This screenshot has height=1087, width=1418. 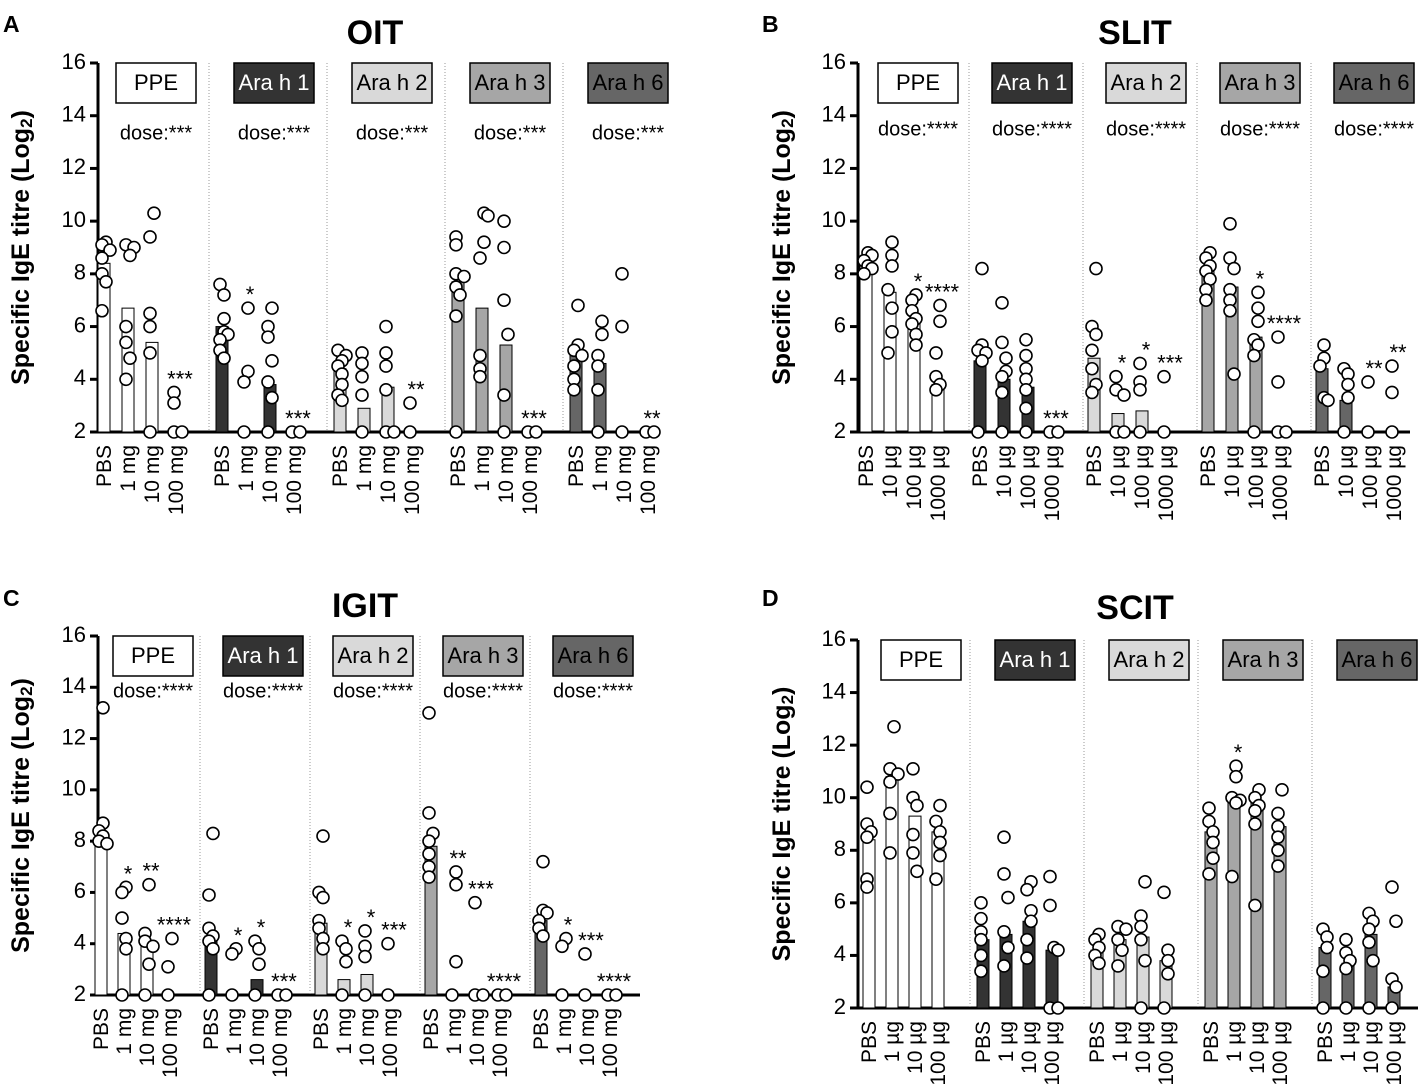 What do you see at coordinates (783, 247) in the screenshot?
I see `y-axis-label: Specific IgE titre (Log2)` at bounding box center [783, 247].